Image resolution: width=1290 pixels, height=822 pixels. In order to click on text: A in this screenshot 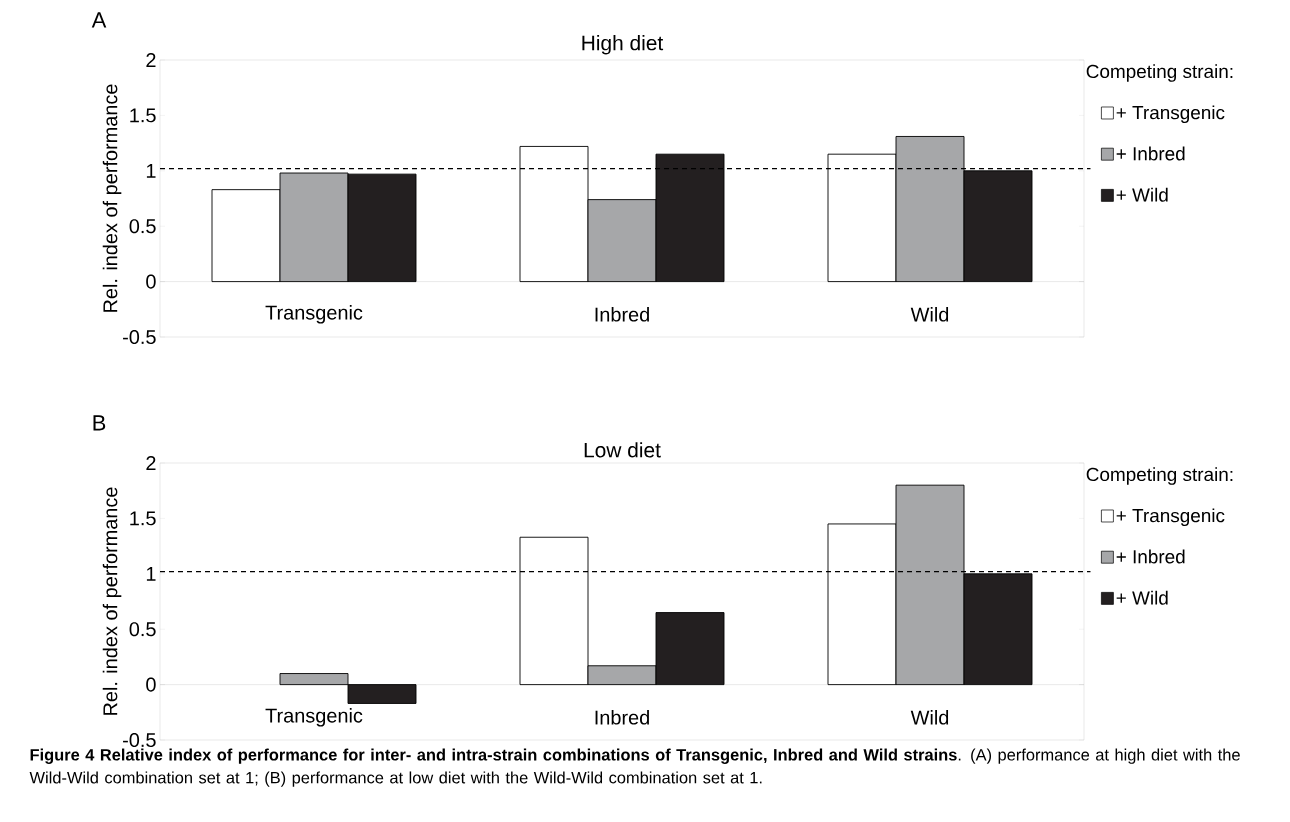, I will do `click(99, 20)`.